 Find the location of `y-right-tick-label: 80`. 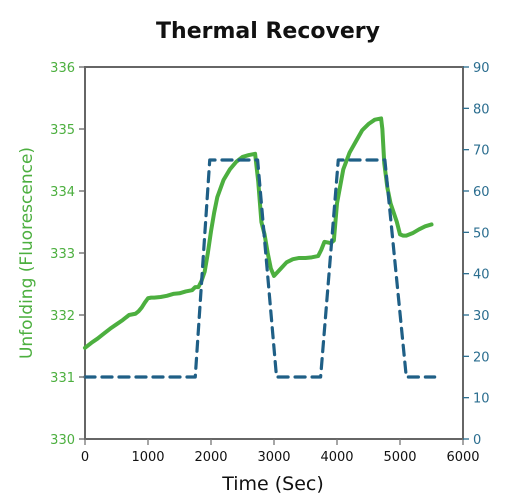

y-right-tick-label: 80 is located at coordinates (481, 109).